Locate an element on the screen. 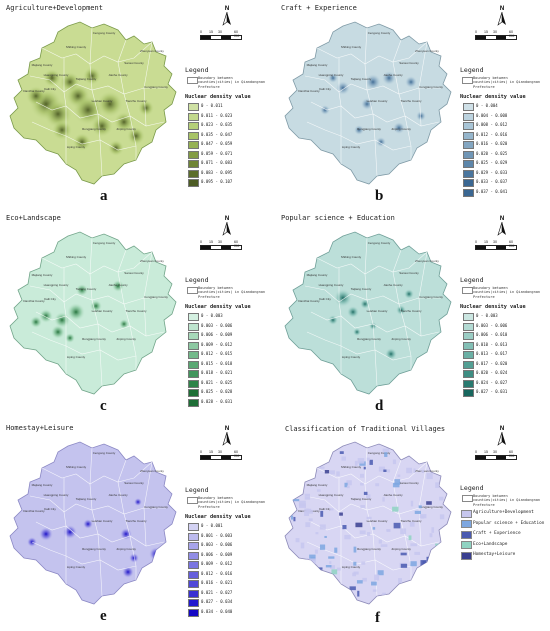 The width and height of the screenshot is (550, 631). panel-title-a: Agriculture+Development is located at coordinates (54, 8).